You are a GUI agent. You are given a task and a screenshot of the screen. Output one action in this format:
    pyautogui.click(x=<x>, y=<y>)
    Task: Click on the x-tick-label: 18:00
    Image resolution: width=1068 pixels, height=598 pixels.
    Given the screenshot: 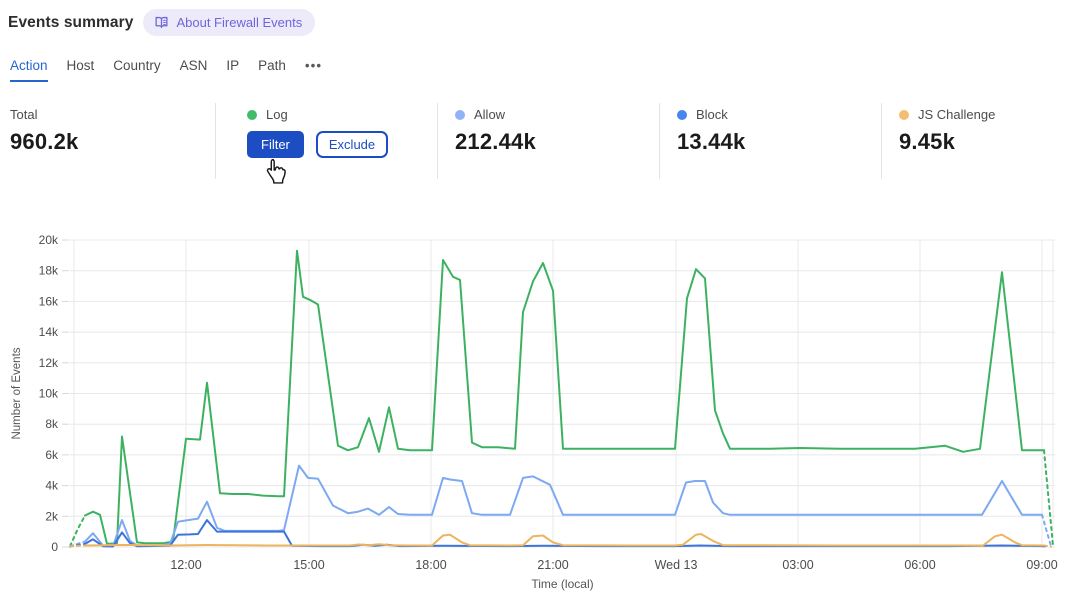 What is the action you would take?
    pyautogui.click(x=430, y=565)
    